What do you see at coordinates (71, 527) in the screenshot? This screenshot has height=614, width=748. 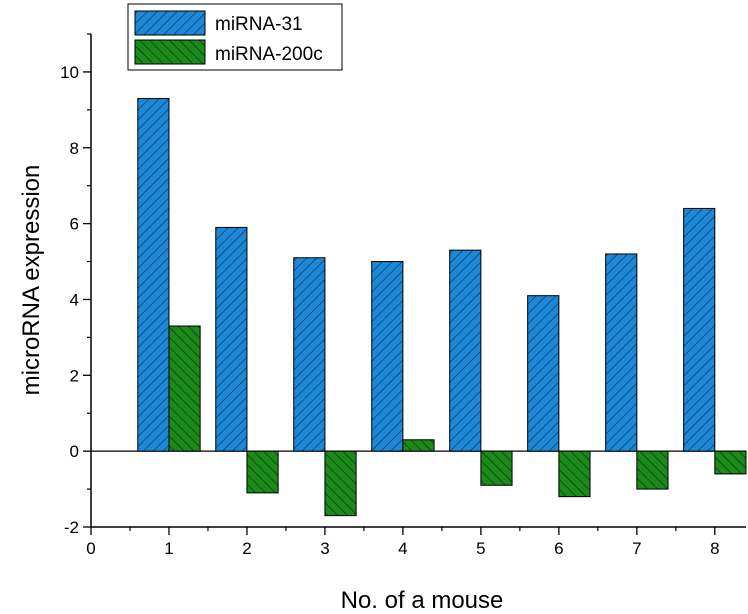 I see `y-tick-label: -2` at bounding box center [71, 527].